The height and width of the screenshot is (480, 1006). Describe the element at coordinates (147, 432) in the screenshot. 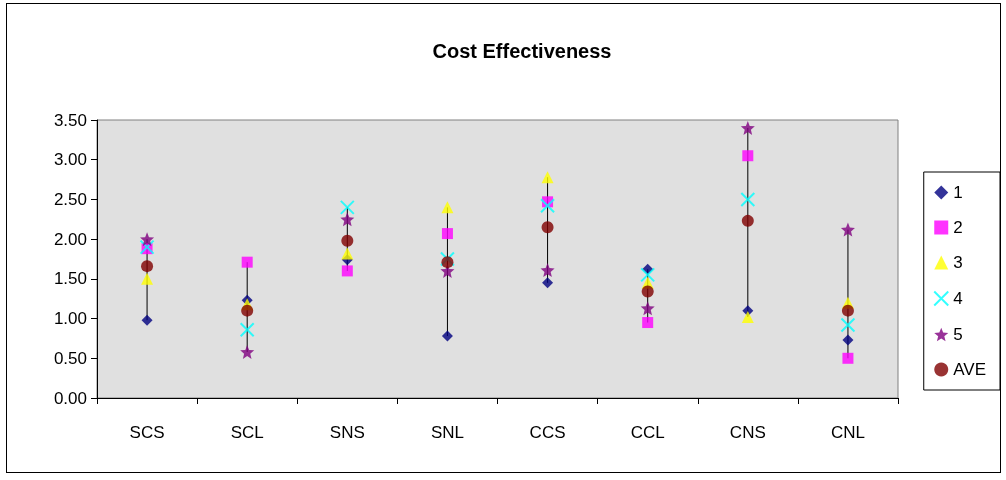

I see `x-tick-label: SCS` at that location.